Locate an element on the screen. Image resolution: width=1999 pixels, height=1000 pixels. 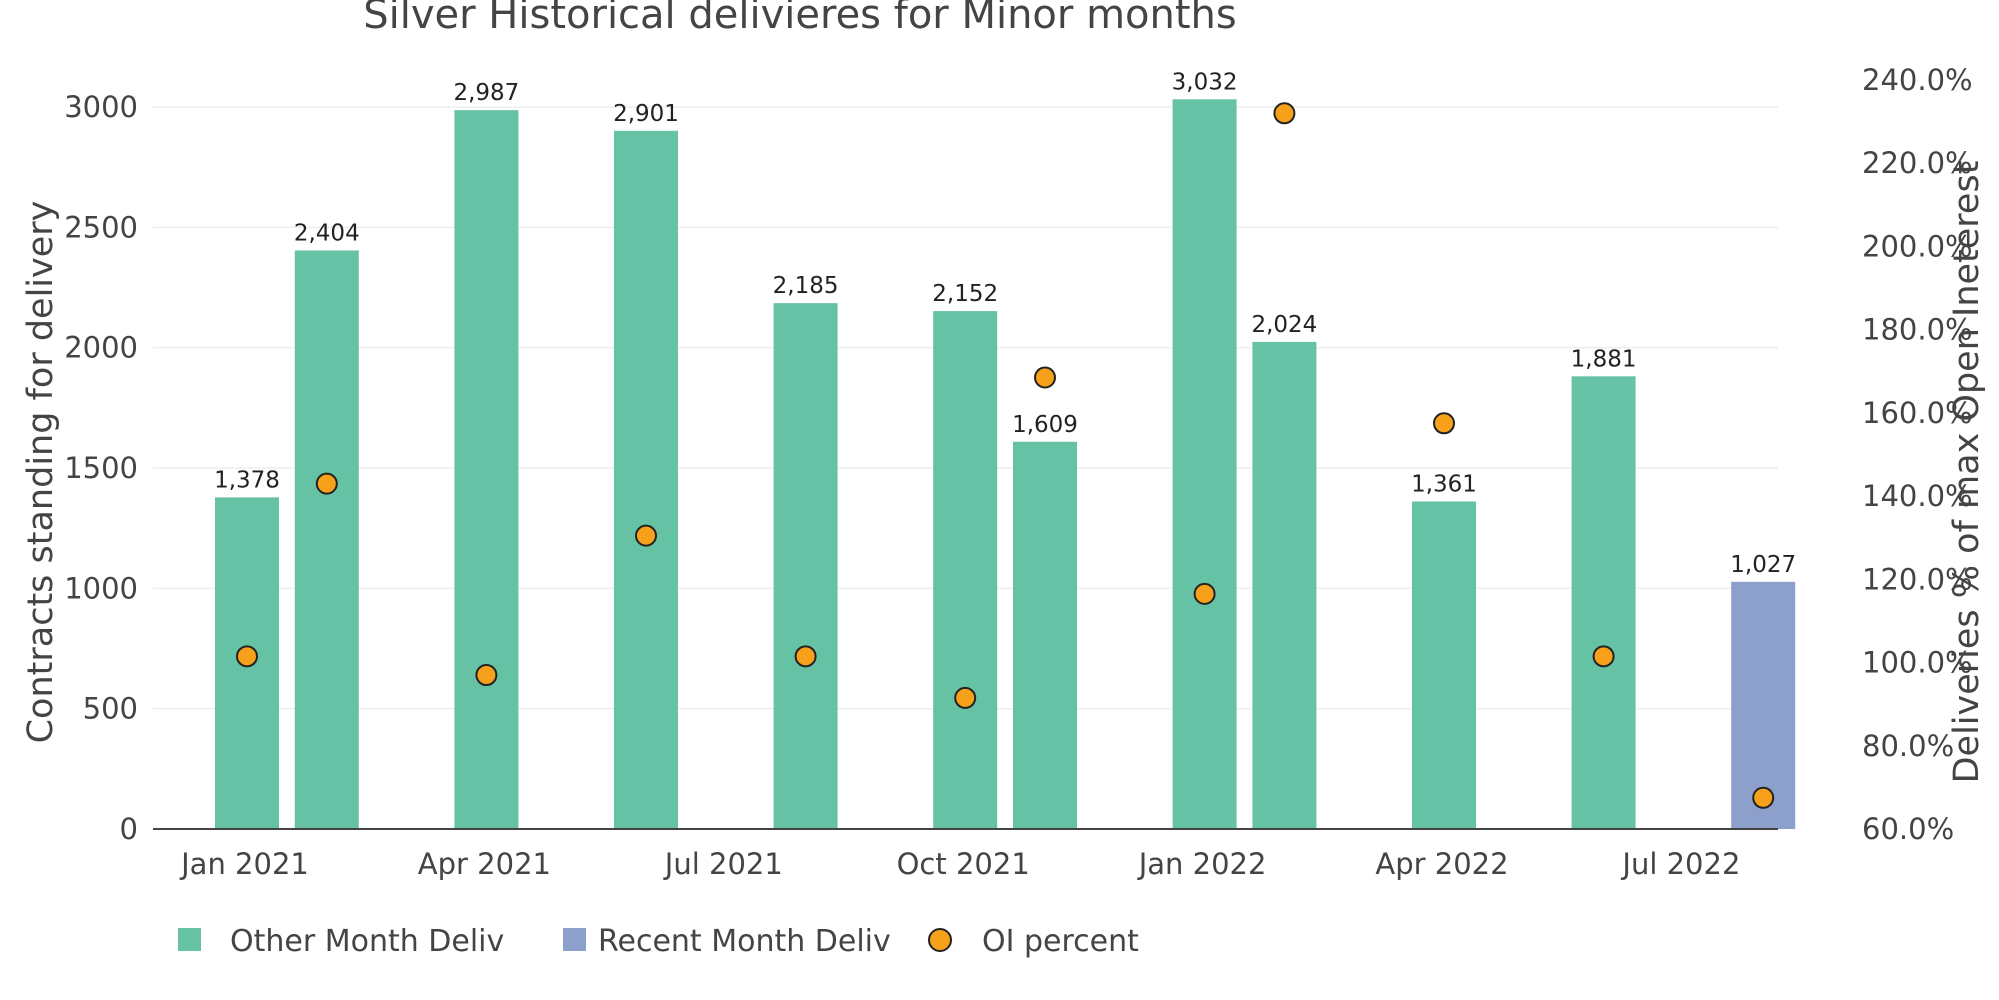
legend-swatch-recent is located at coordinates (574, 939).